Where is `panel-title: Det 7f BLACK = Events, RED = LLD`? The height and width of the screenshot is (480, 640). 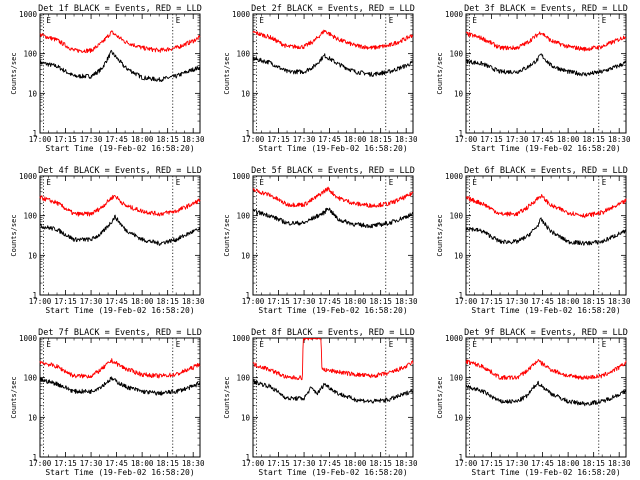
panel-title: Det 7f BLACK = Events, RED = LLD is located at coordinates (120, 333).